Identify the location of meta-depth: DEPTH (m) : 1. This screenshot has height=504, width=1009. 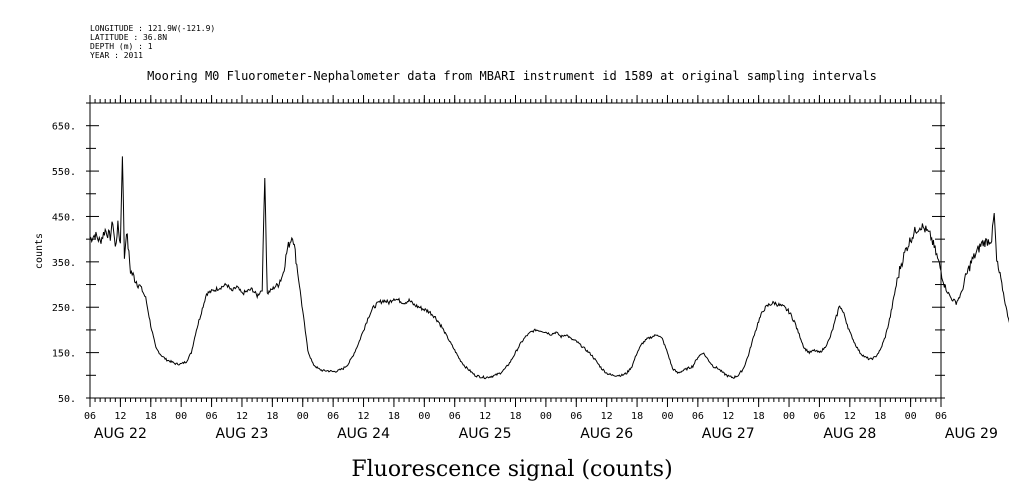
(121, 46).